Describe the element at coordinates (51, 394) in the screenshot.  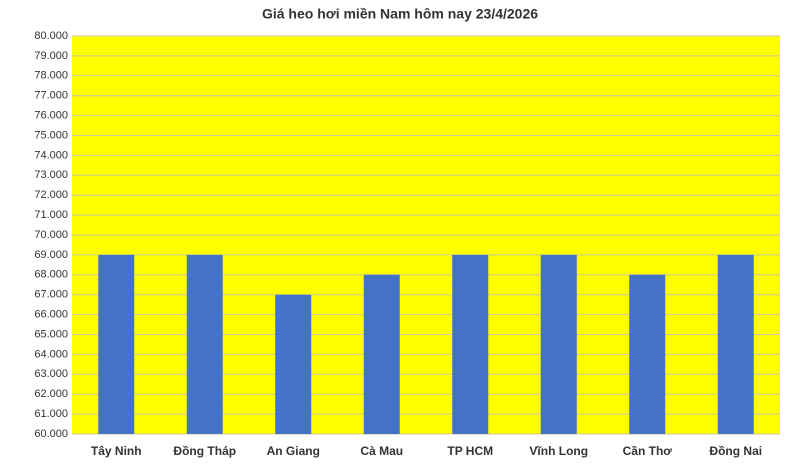
I see `y-tick-label: 62.000` at that location.